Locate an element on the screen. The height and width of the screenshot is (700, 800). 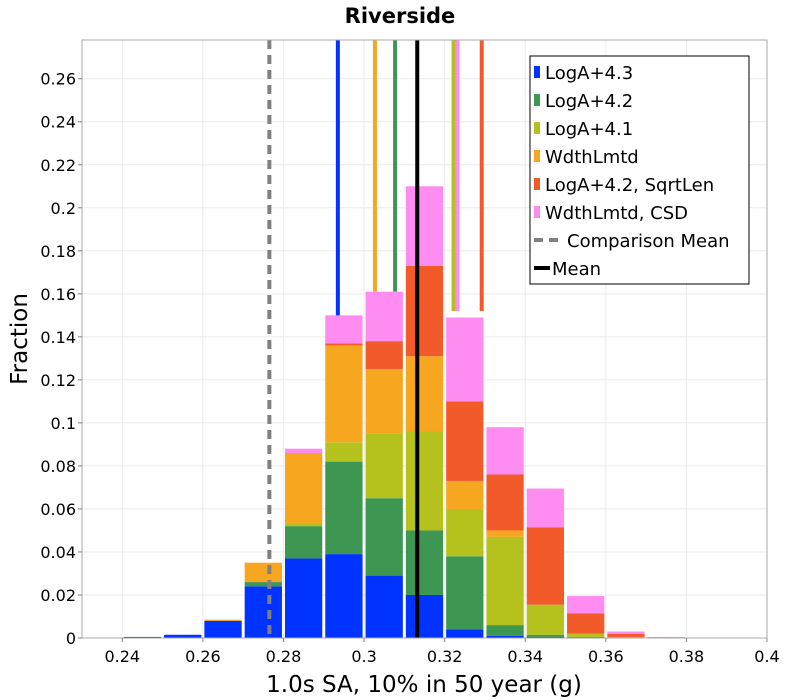
y-tick-label: 0.22 is located at coordinates (58, 165).